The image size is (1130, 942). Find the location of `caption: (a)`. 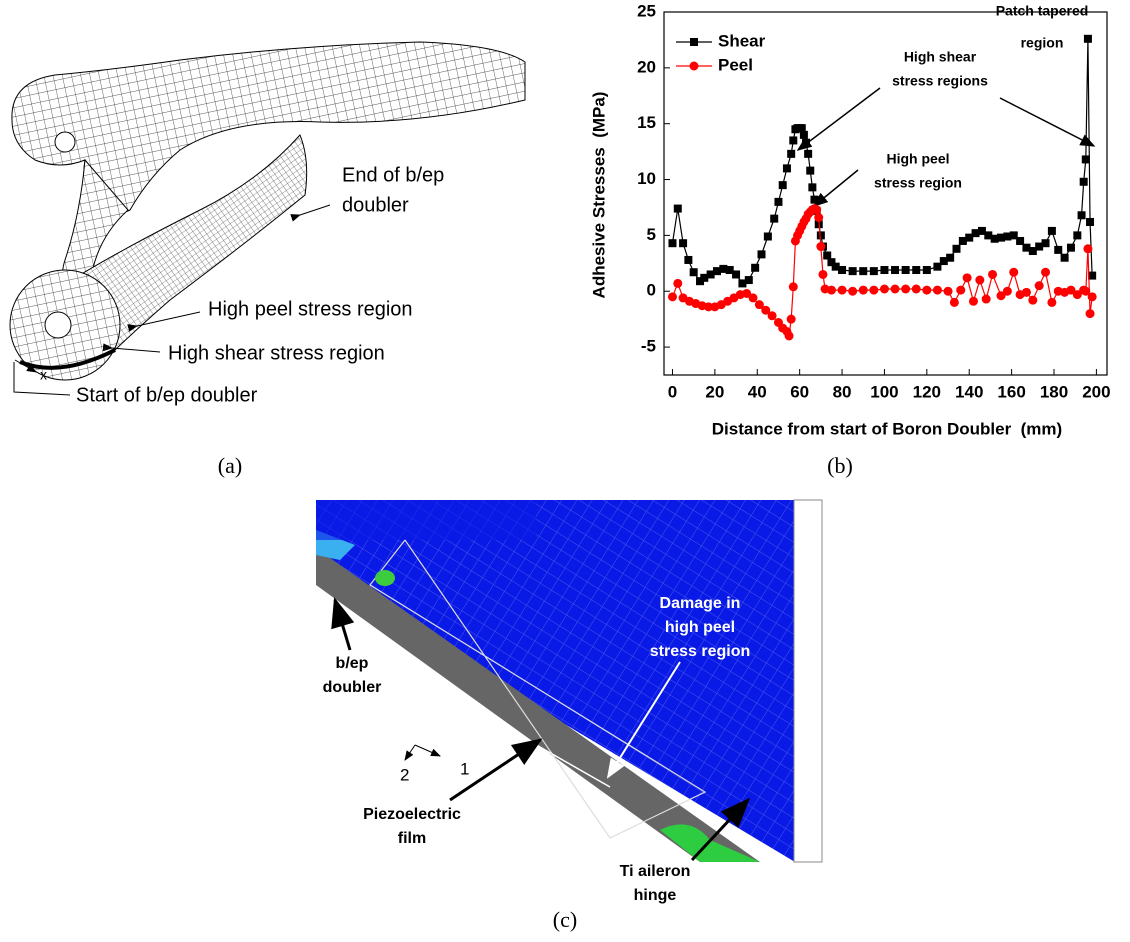

caption: (a) is located at coordinates (230, 465).